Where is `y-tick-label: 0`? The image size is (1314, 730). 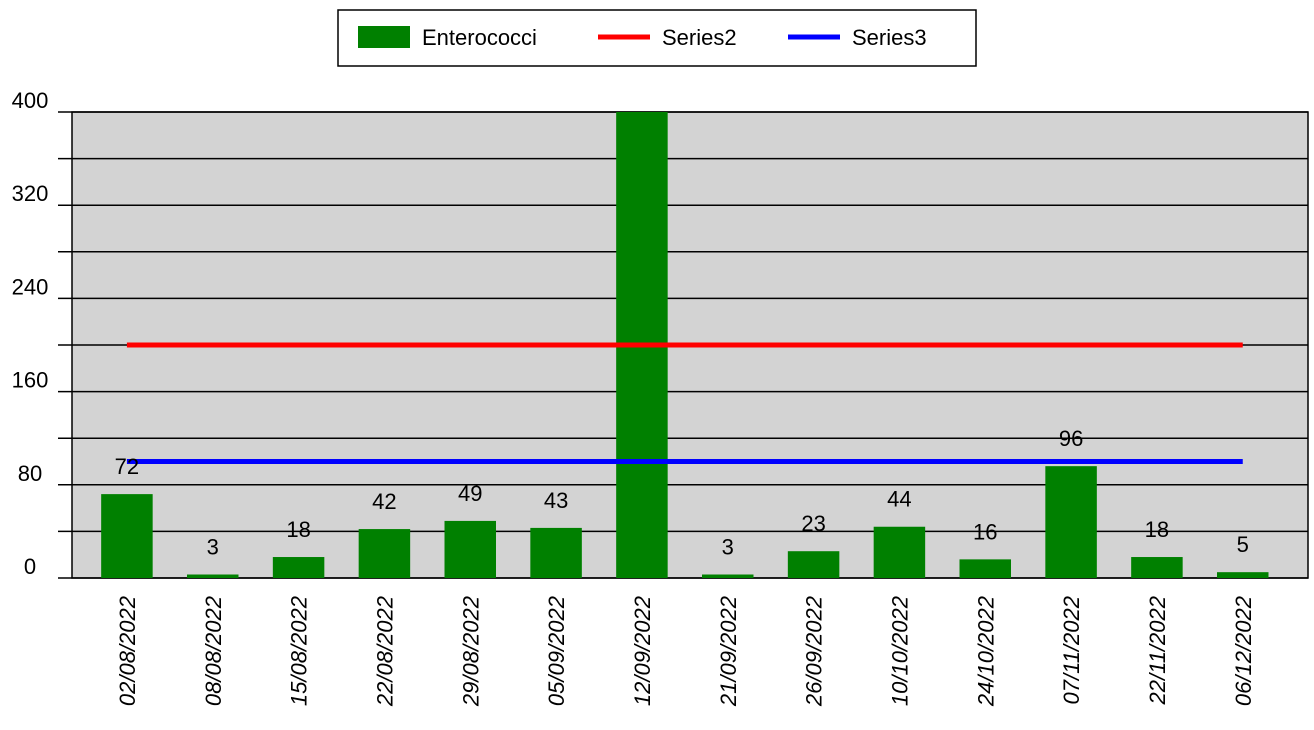
y-tick-label: 0 is located at coordinates (30, 566).